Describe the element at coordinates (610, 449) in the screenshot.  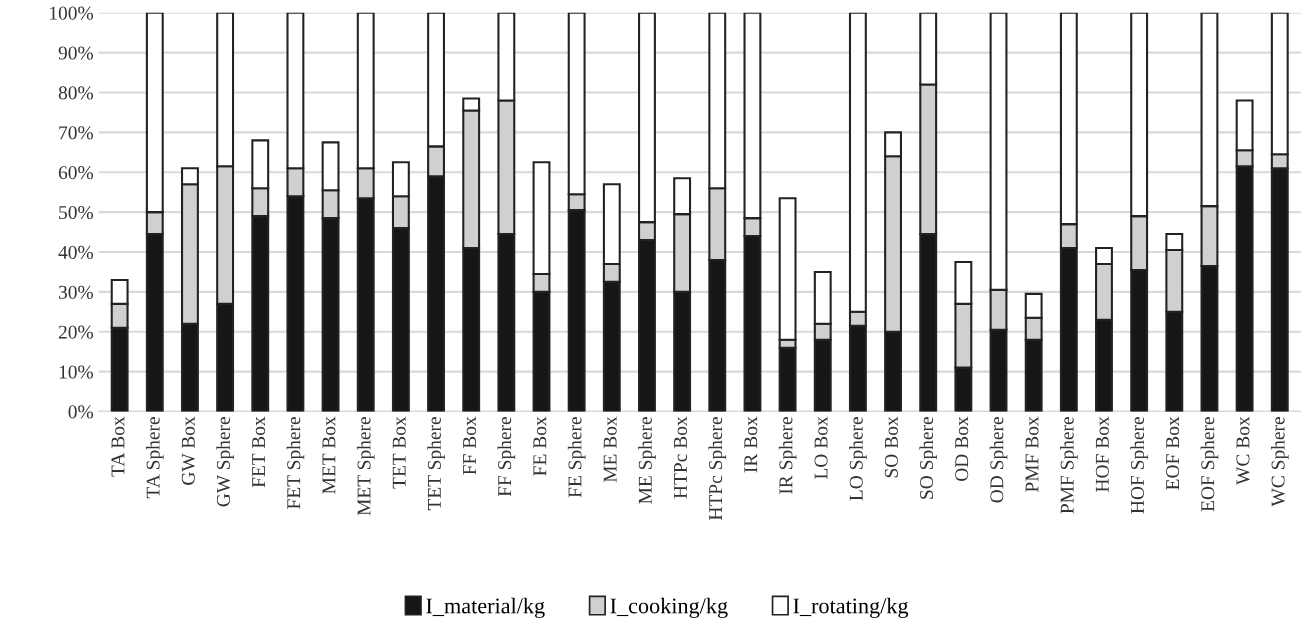
I see `x-tick-label: ME Box` at that location.